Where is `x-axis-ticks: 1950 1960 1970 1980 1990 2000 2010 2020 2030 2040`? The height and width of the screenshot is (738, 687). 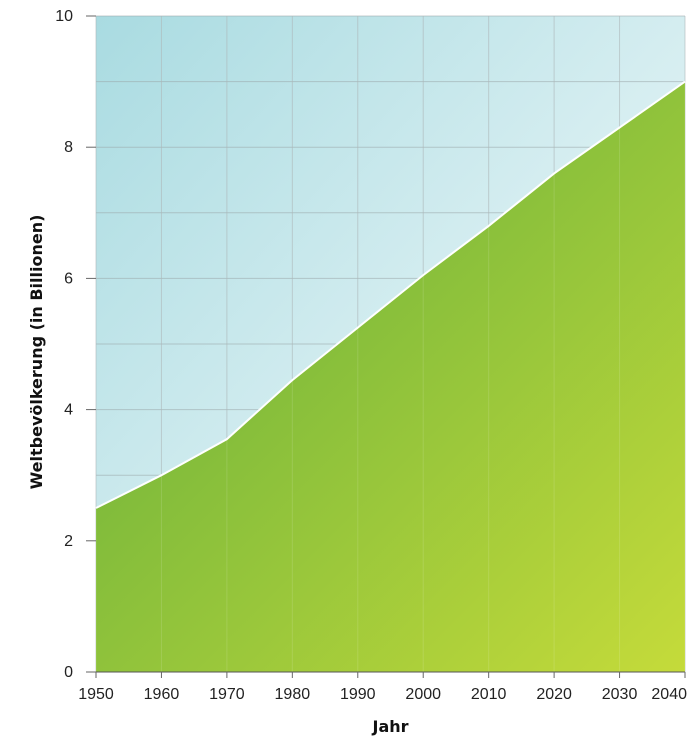
x-axis-ticks: 1950 1960 1970 1980 1990 2000 2010 2020 2030 2040 is located at coordinates (382, 687).